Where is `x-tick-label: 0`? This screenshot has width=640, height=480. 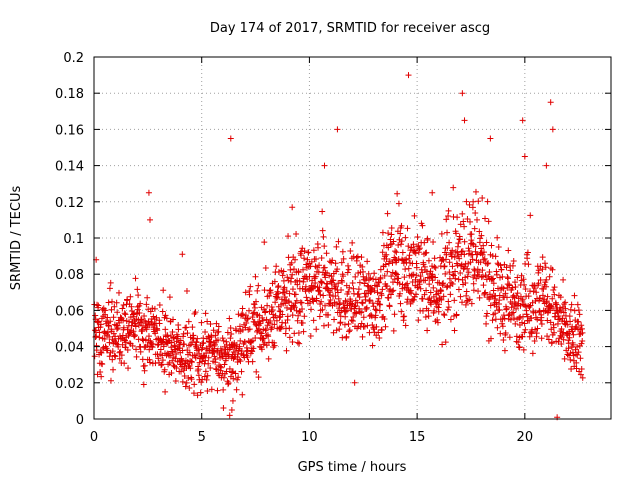 x-tick-label: 0 is located at coordinates (94, 437).